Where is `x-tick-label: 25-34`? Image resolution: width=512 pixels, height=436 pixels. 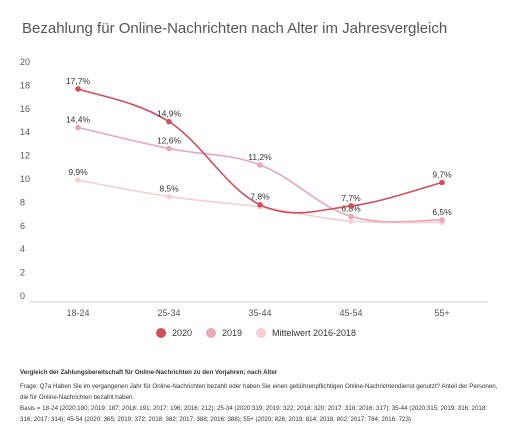
x-tick-label: 25-34 is located at coordinates (168, 313).